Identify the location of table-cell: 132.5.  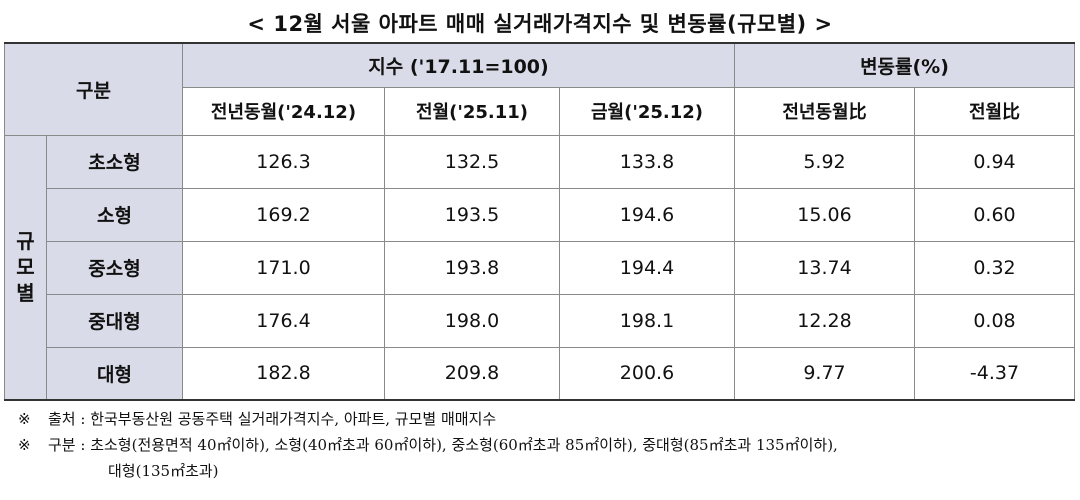
(472, 161).